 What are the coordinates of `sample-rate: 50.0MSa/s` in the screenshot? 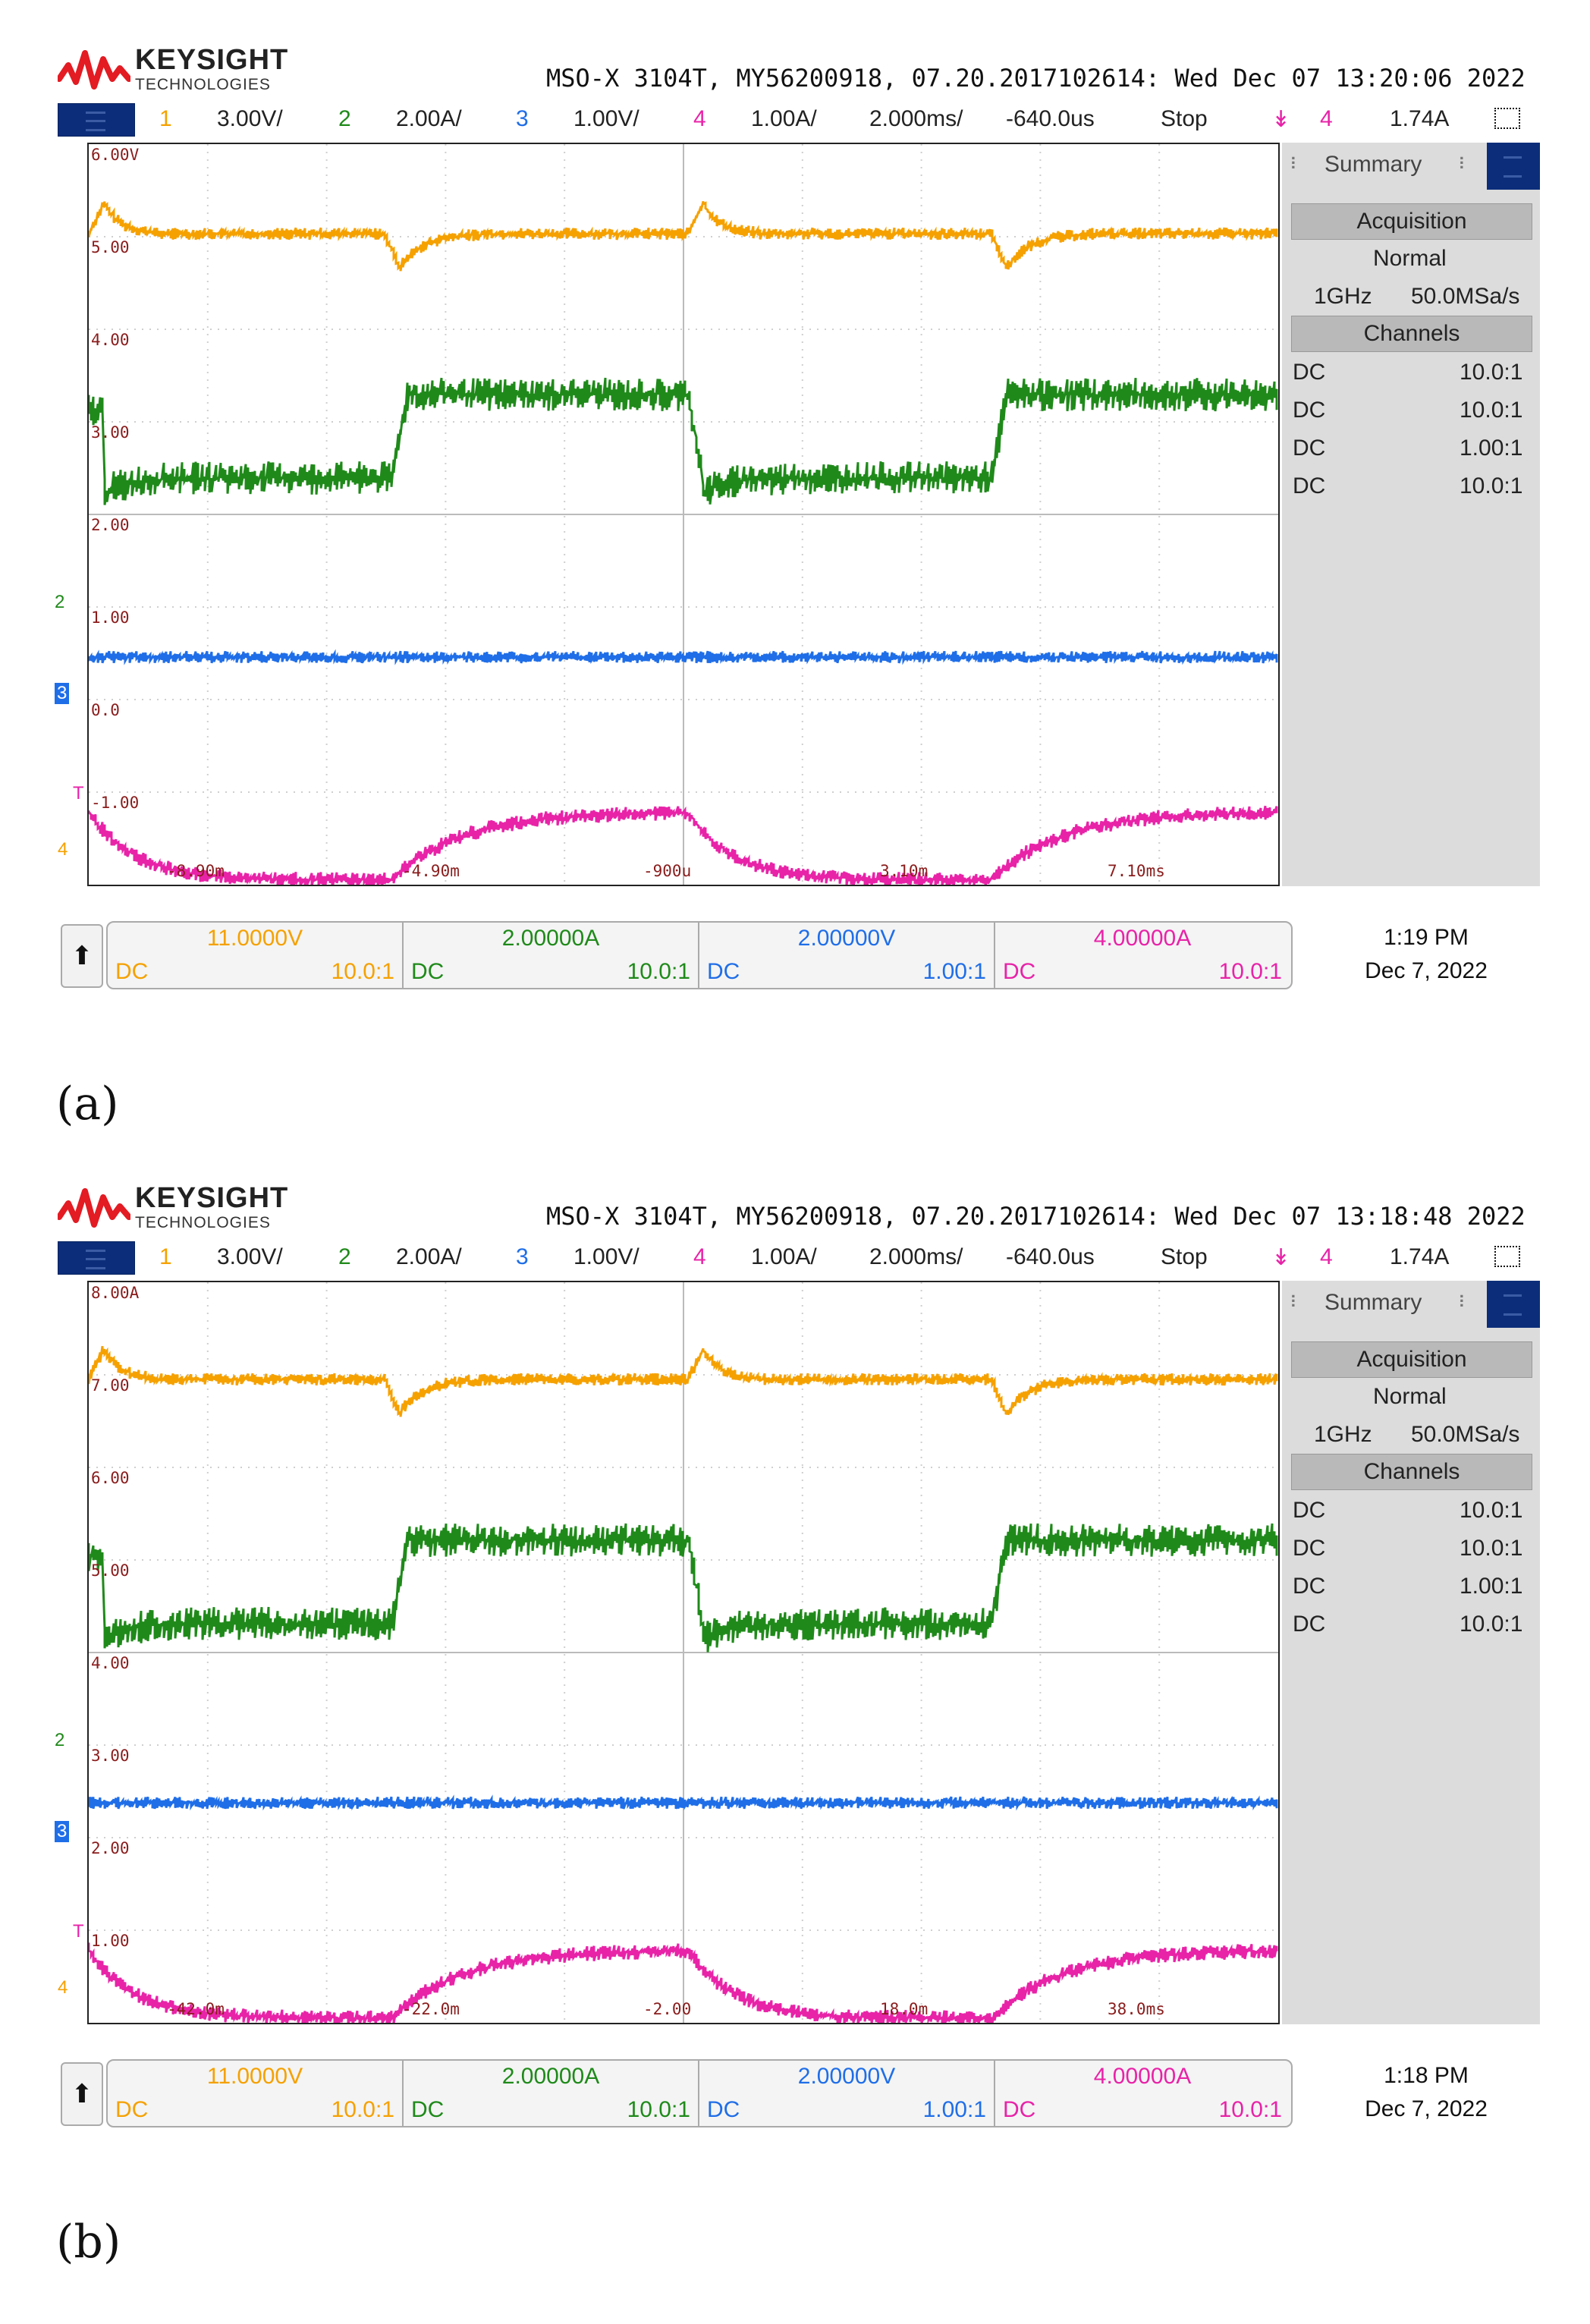 It's located at (1465, 296).